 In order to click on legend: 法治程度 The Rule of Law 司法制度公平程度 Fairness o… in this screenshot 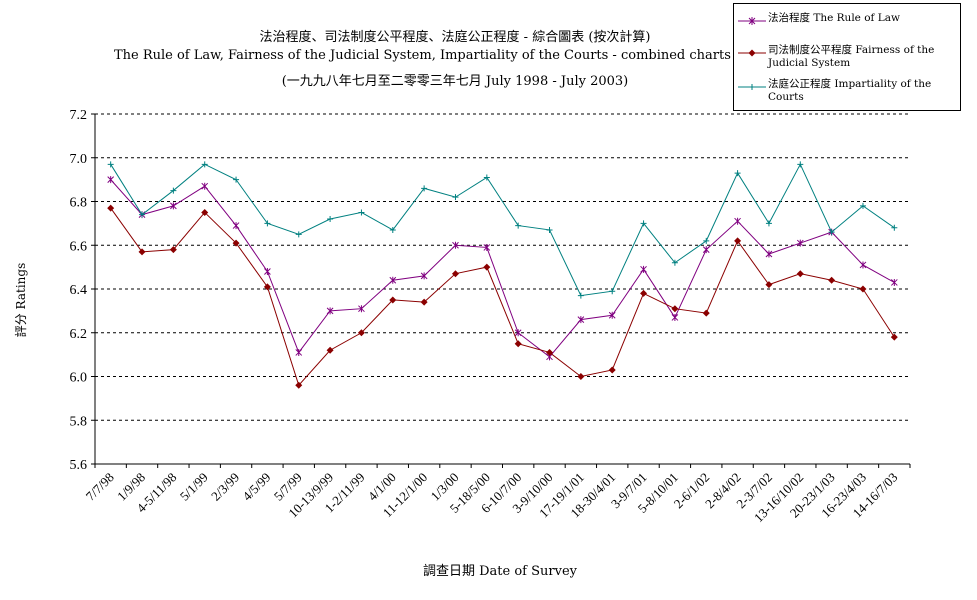, I will do `click(847, 57)`.